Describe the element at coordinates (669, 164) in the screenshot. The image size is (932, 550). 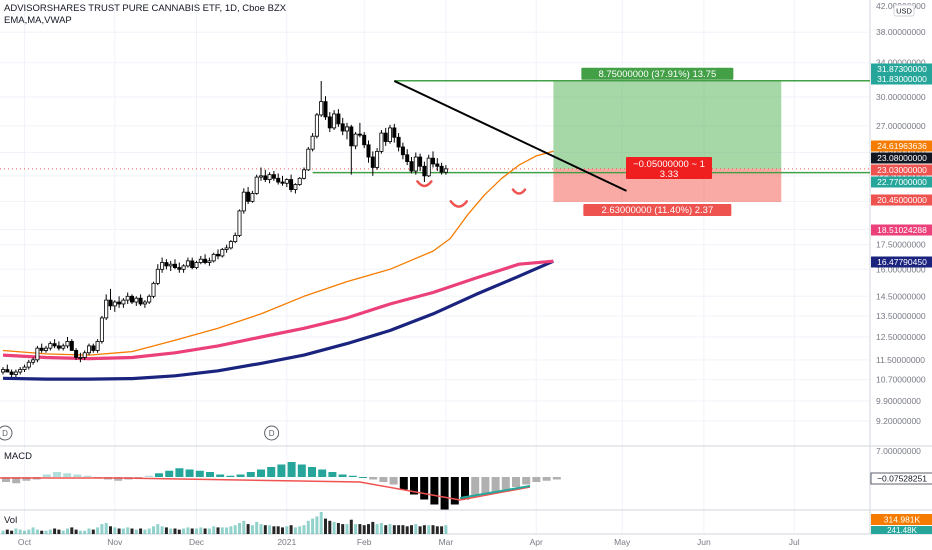
I see `risk-reward-line1: −0.05000000 ~ 1` at that location.